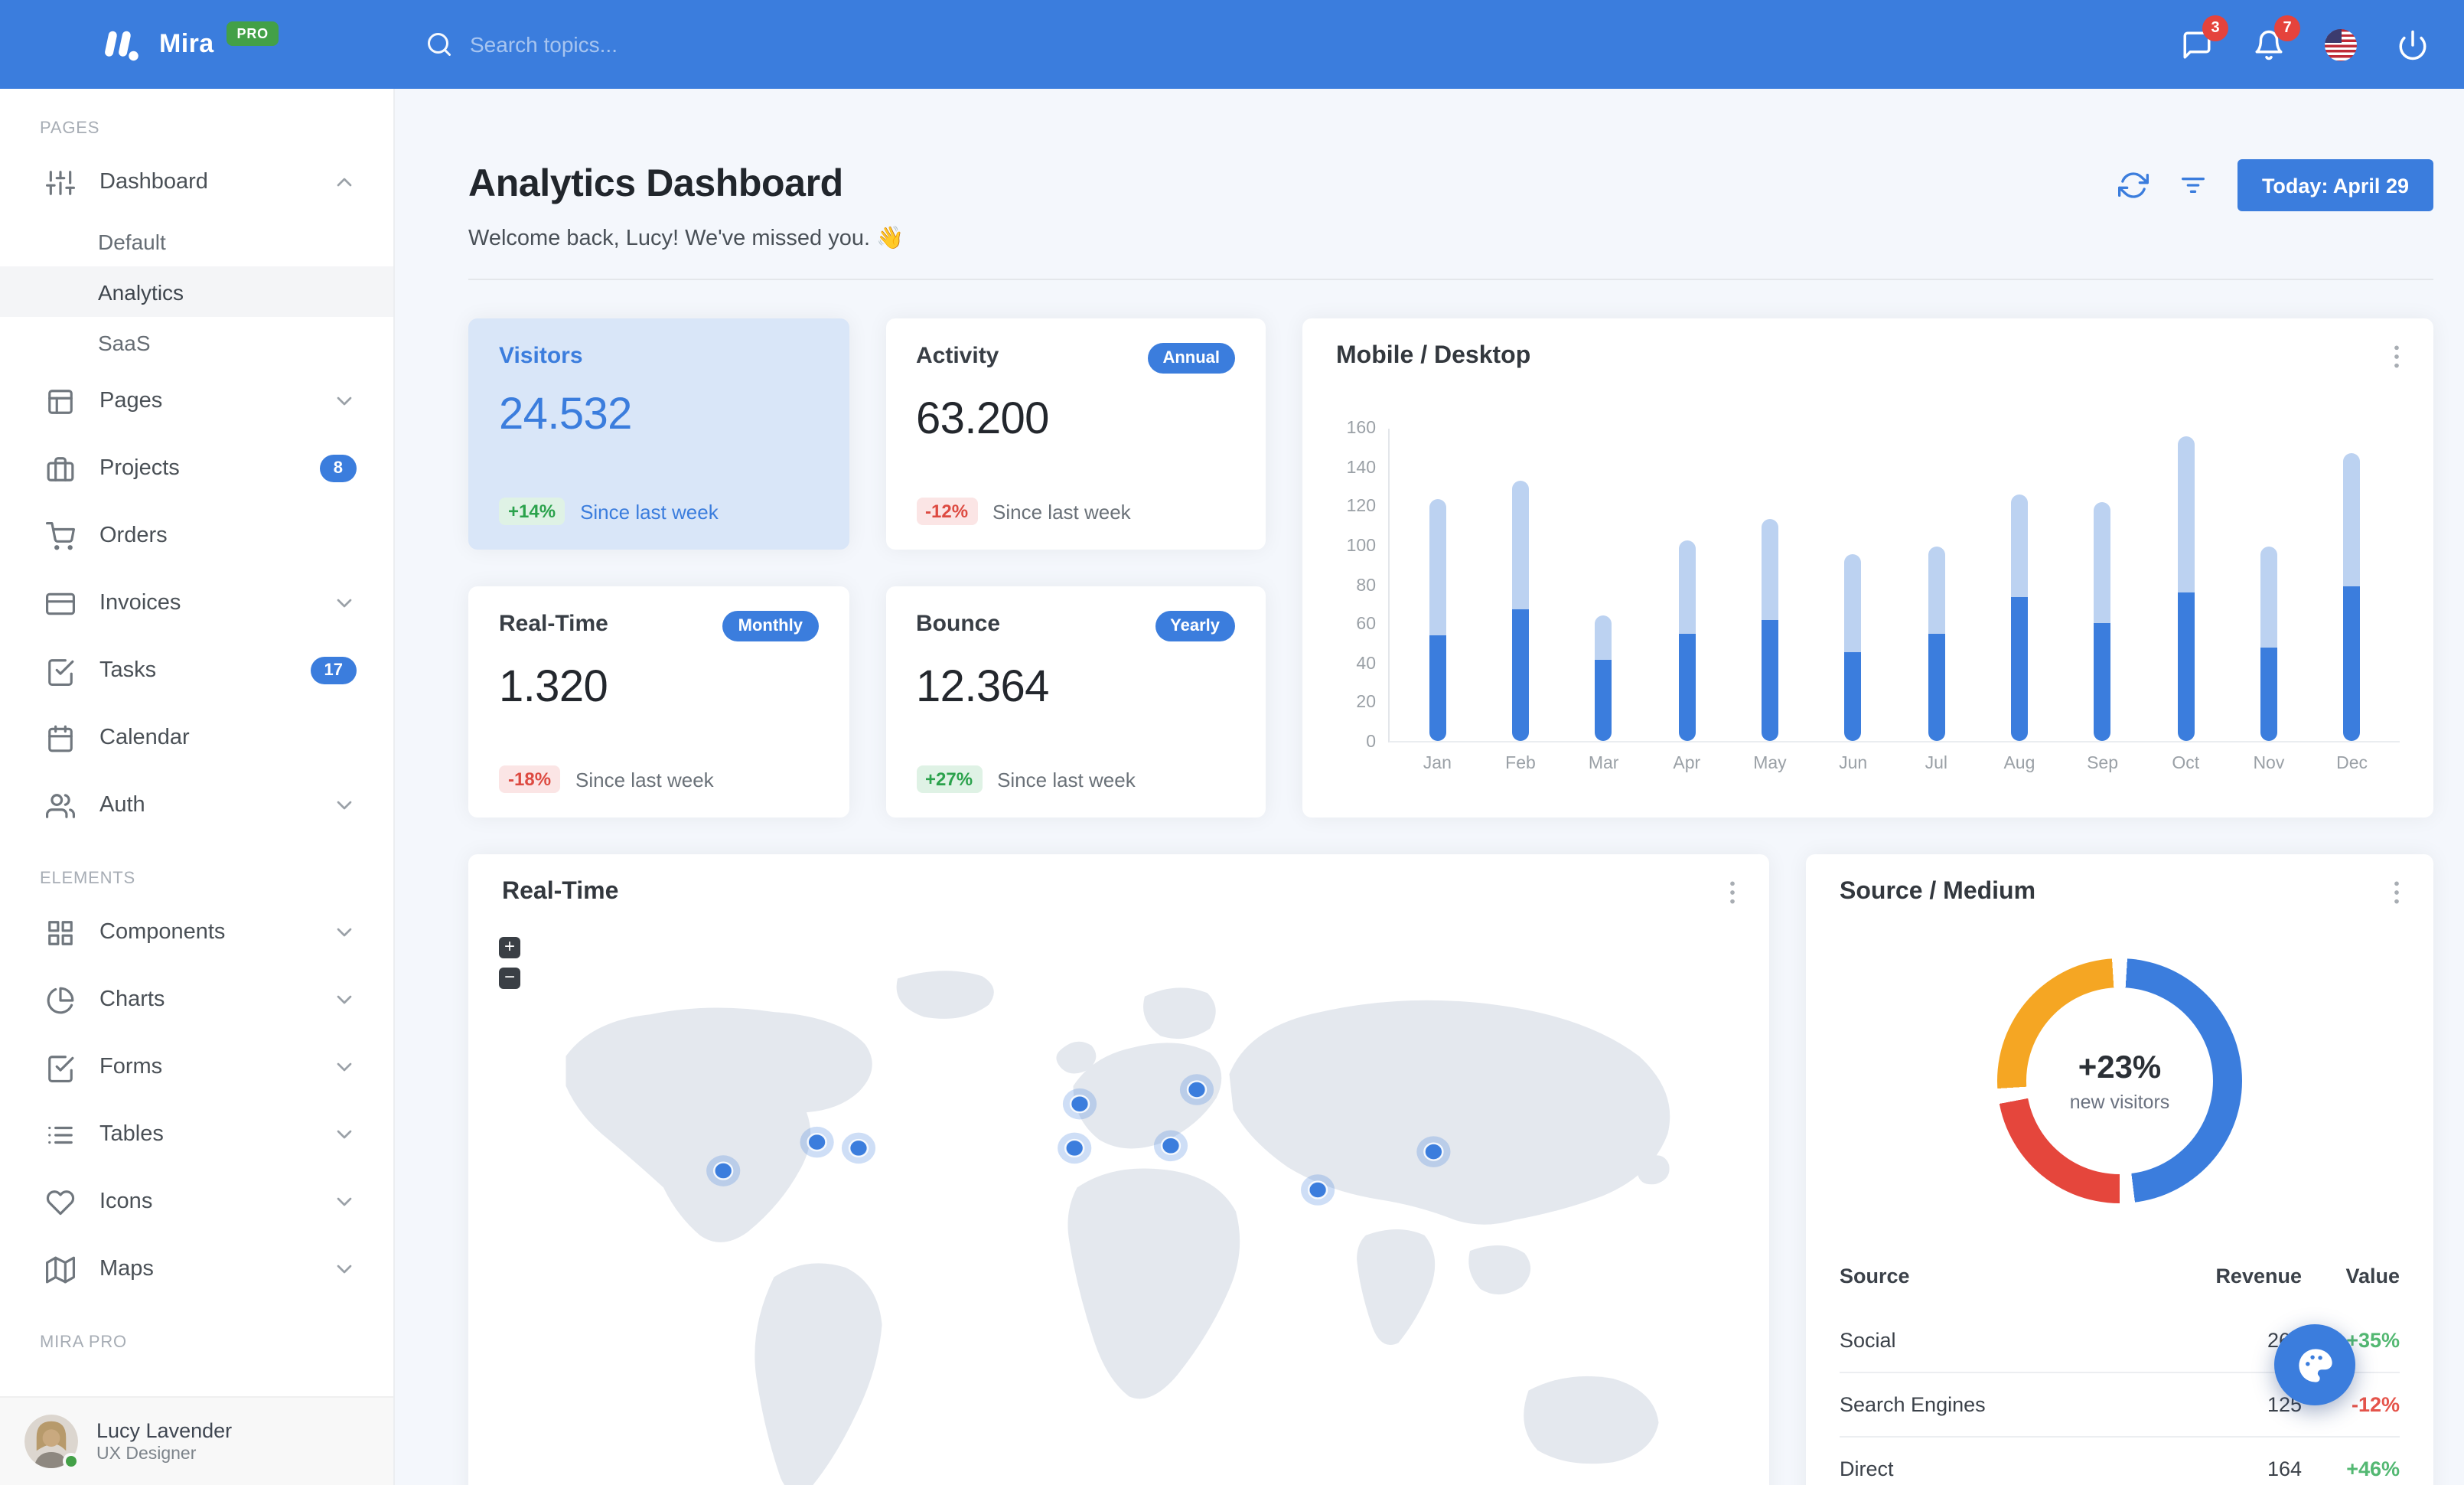 The image size is (2464, 1485). Describe the element at coordinates (88, 879) in the screenshot. I see `sidebar-section-elements: ELEMENTS` at that location.